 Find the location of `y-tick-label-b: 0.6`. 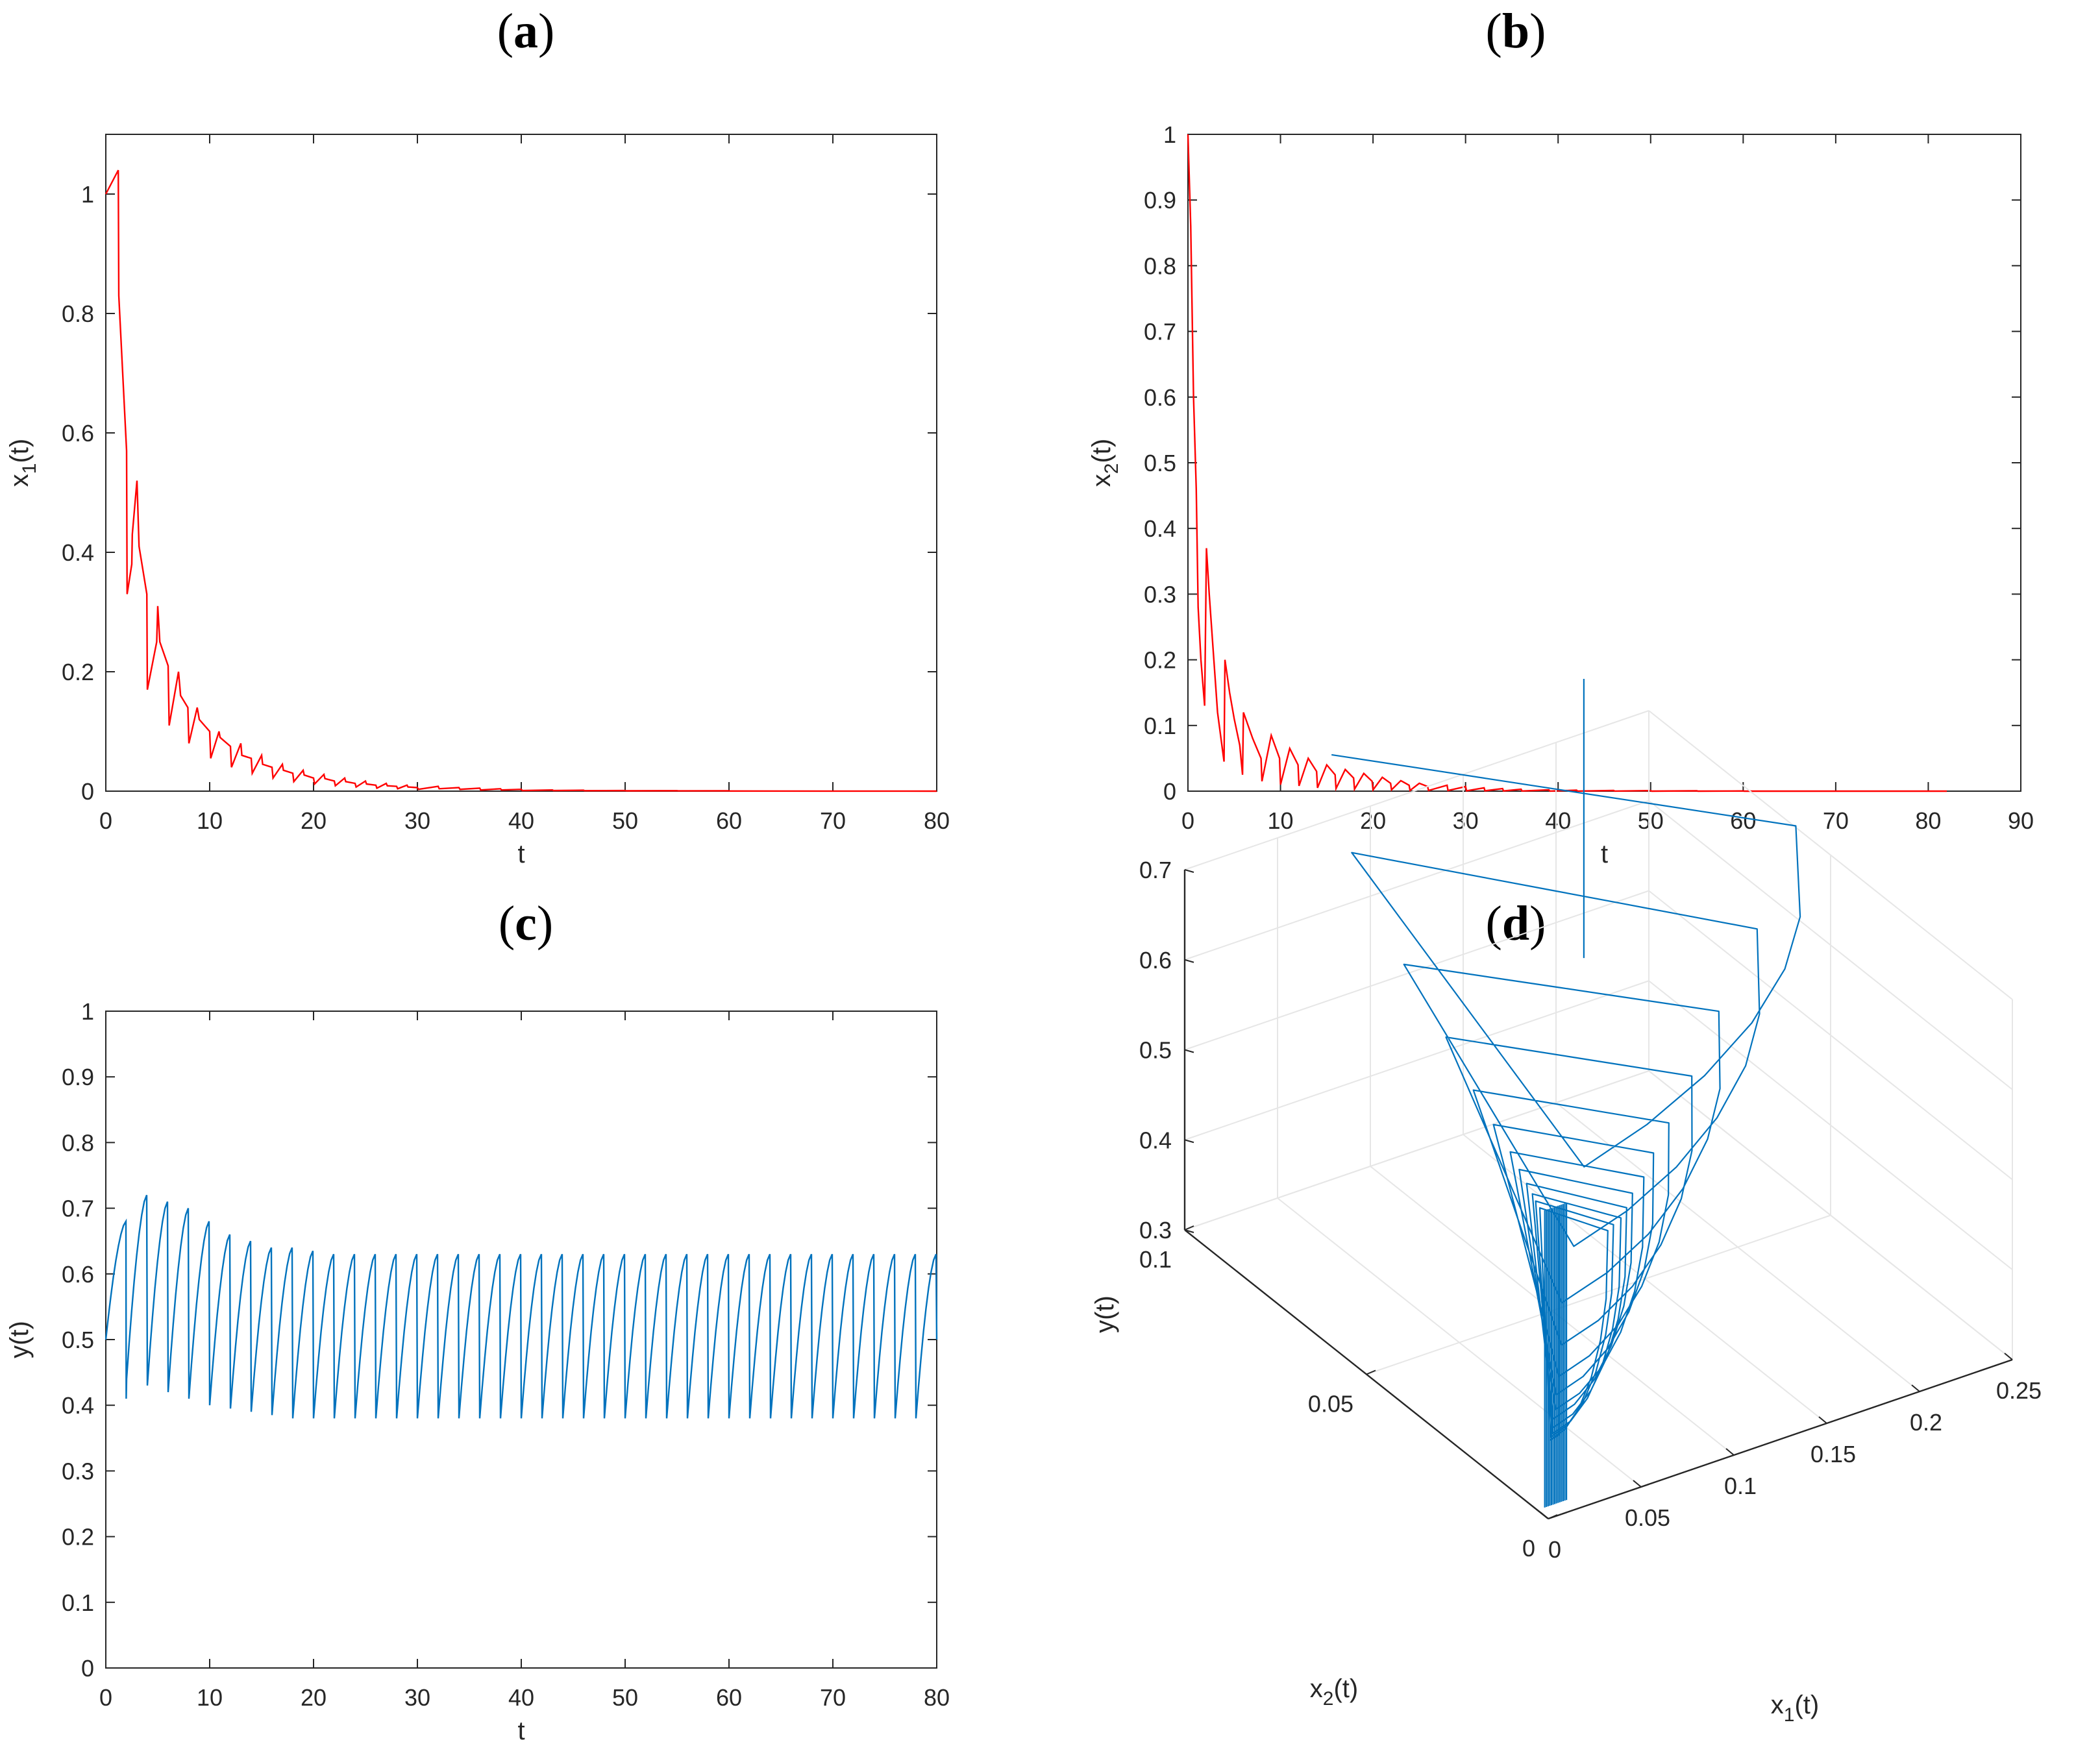

y-tick-label-b: 0.6 is located at coordinates (1160, 397).